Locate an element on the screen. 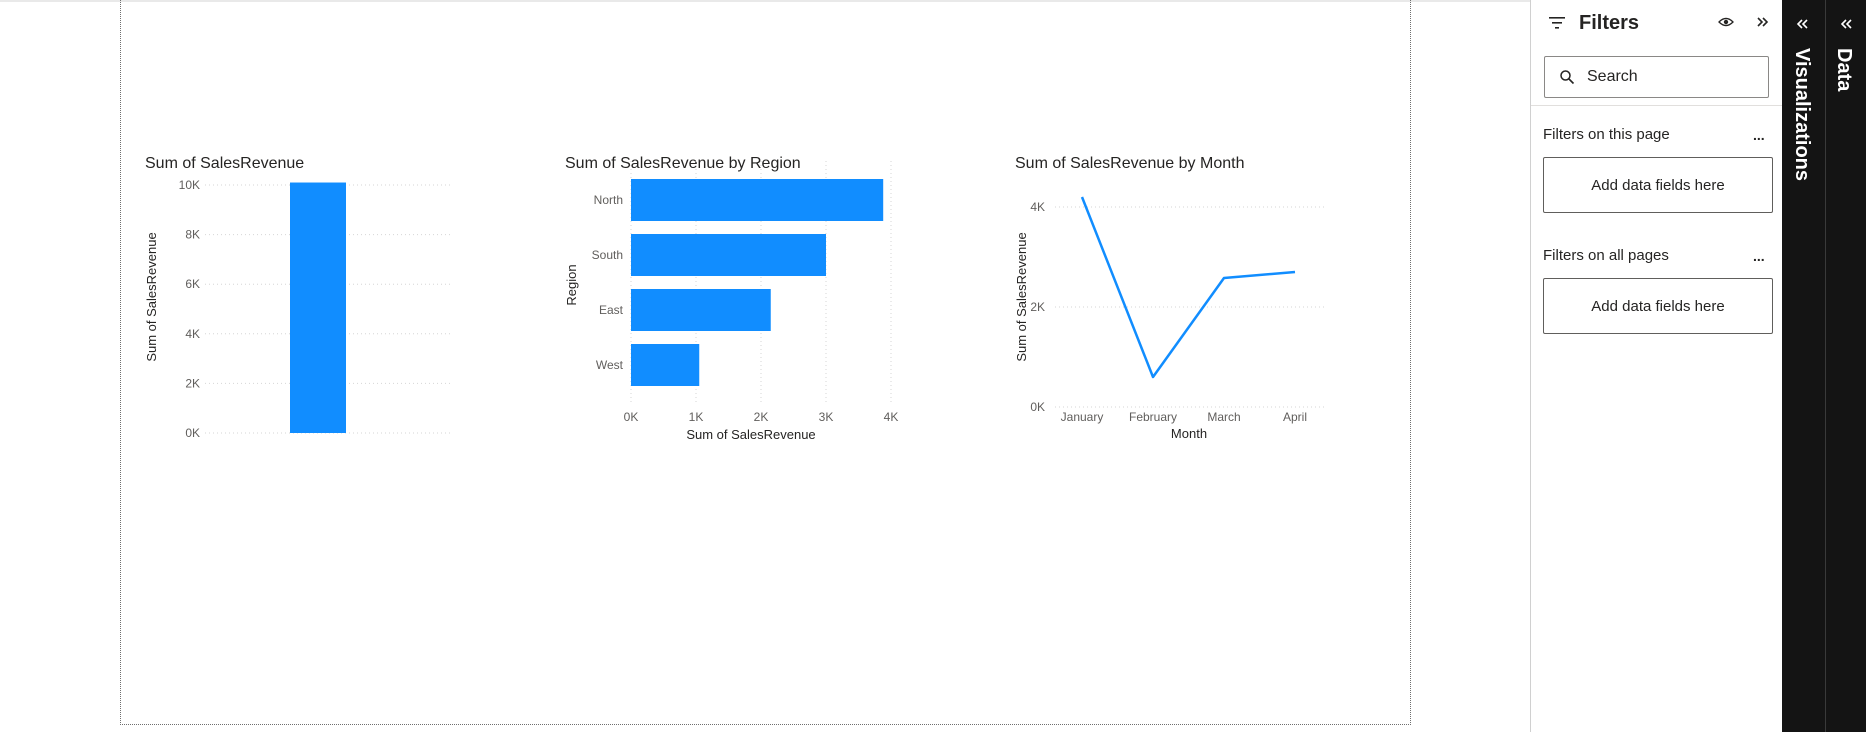 The height and width of the screenshot is (732, 1866). filters-title: Filters is located at coordinates (1609, 23).